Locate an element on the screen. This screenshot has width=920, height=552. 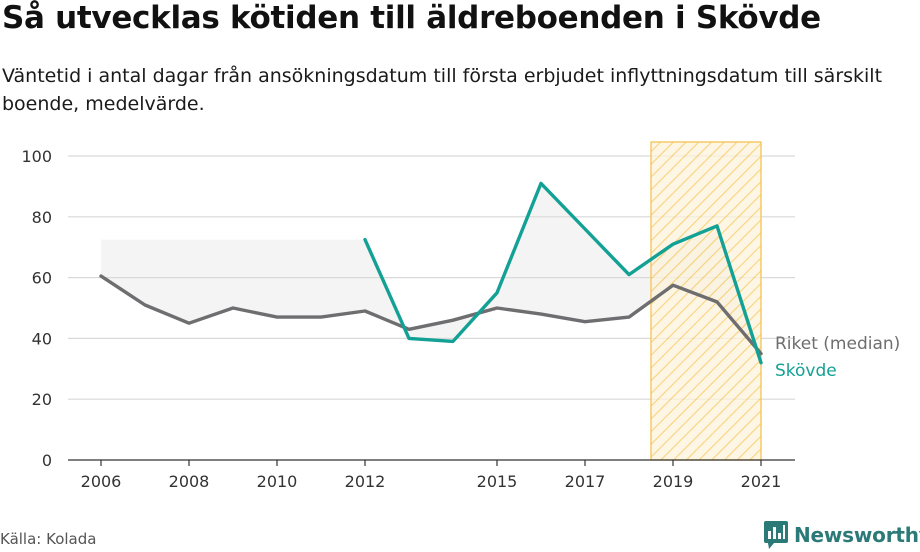
source-note: Källa: Kolada is located at coordinates (48, 539).